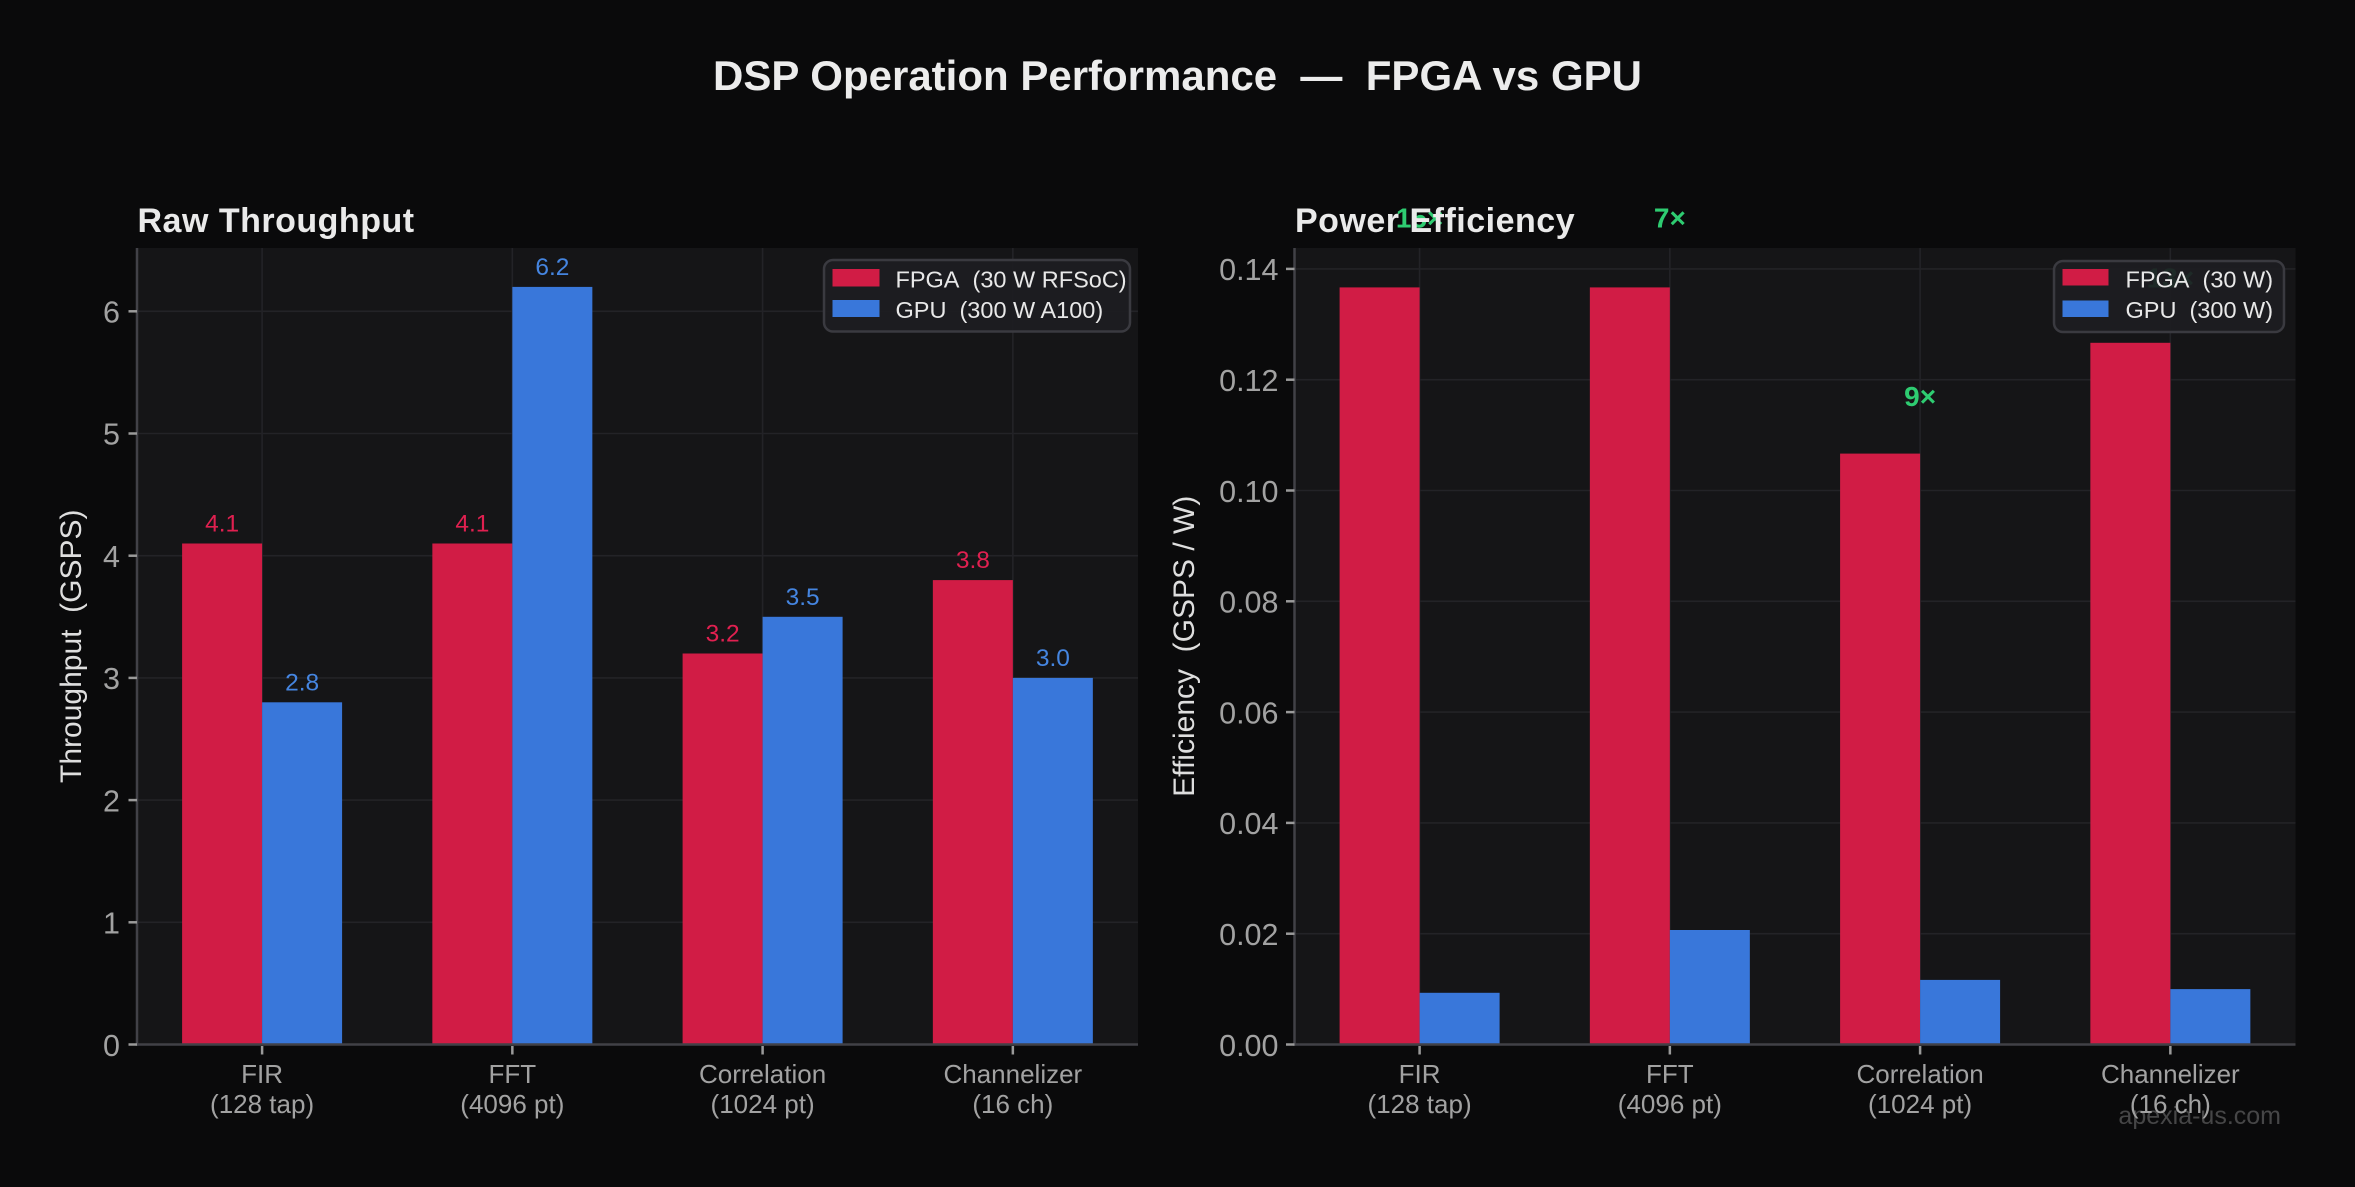  What do you see at coordinates (803, 597) in the screenshot?
I see `svg-text: 3.5` at bounding box center [803, 597].